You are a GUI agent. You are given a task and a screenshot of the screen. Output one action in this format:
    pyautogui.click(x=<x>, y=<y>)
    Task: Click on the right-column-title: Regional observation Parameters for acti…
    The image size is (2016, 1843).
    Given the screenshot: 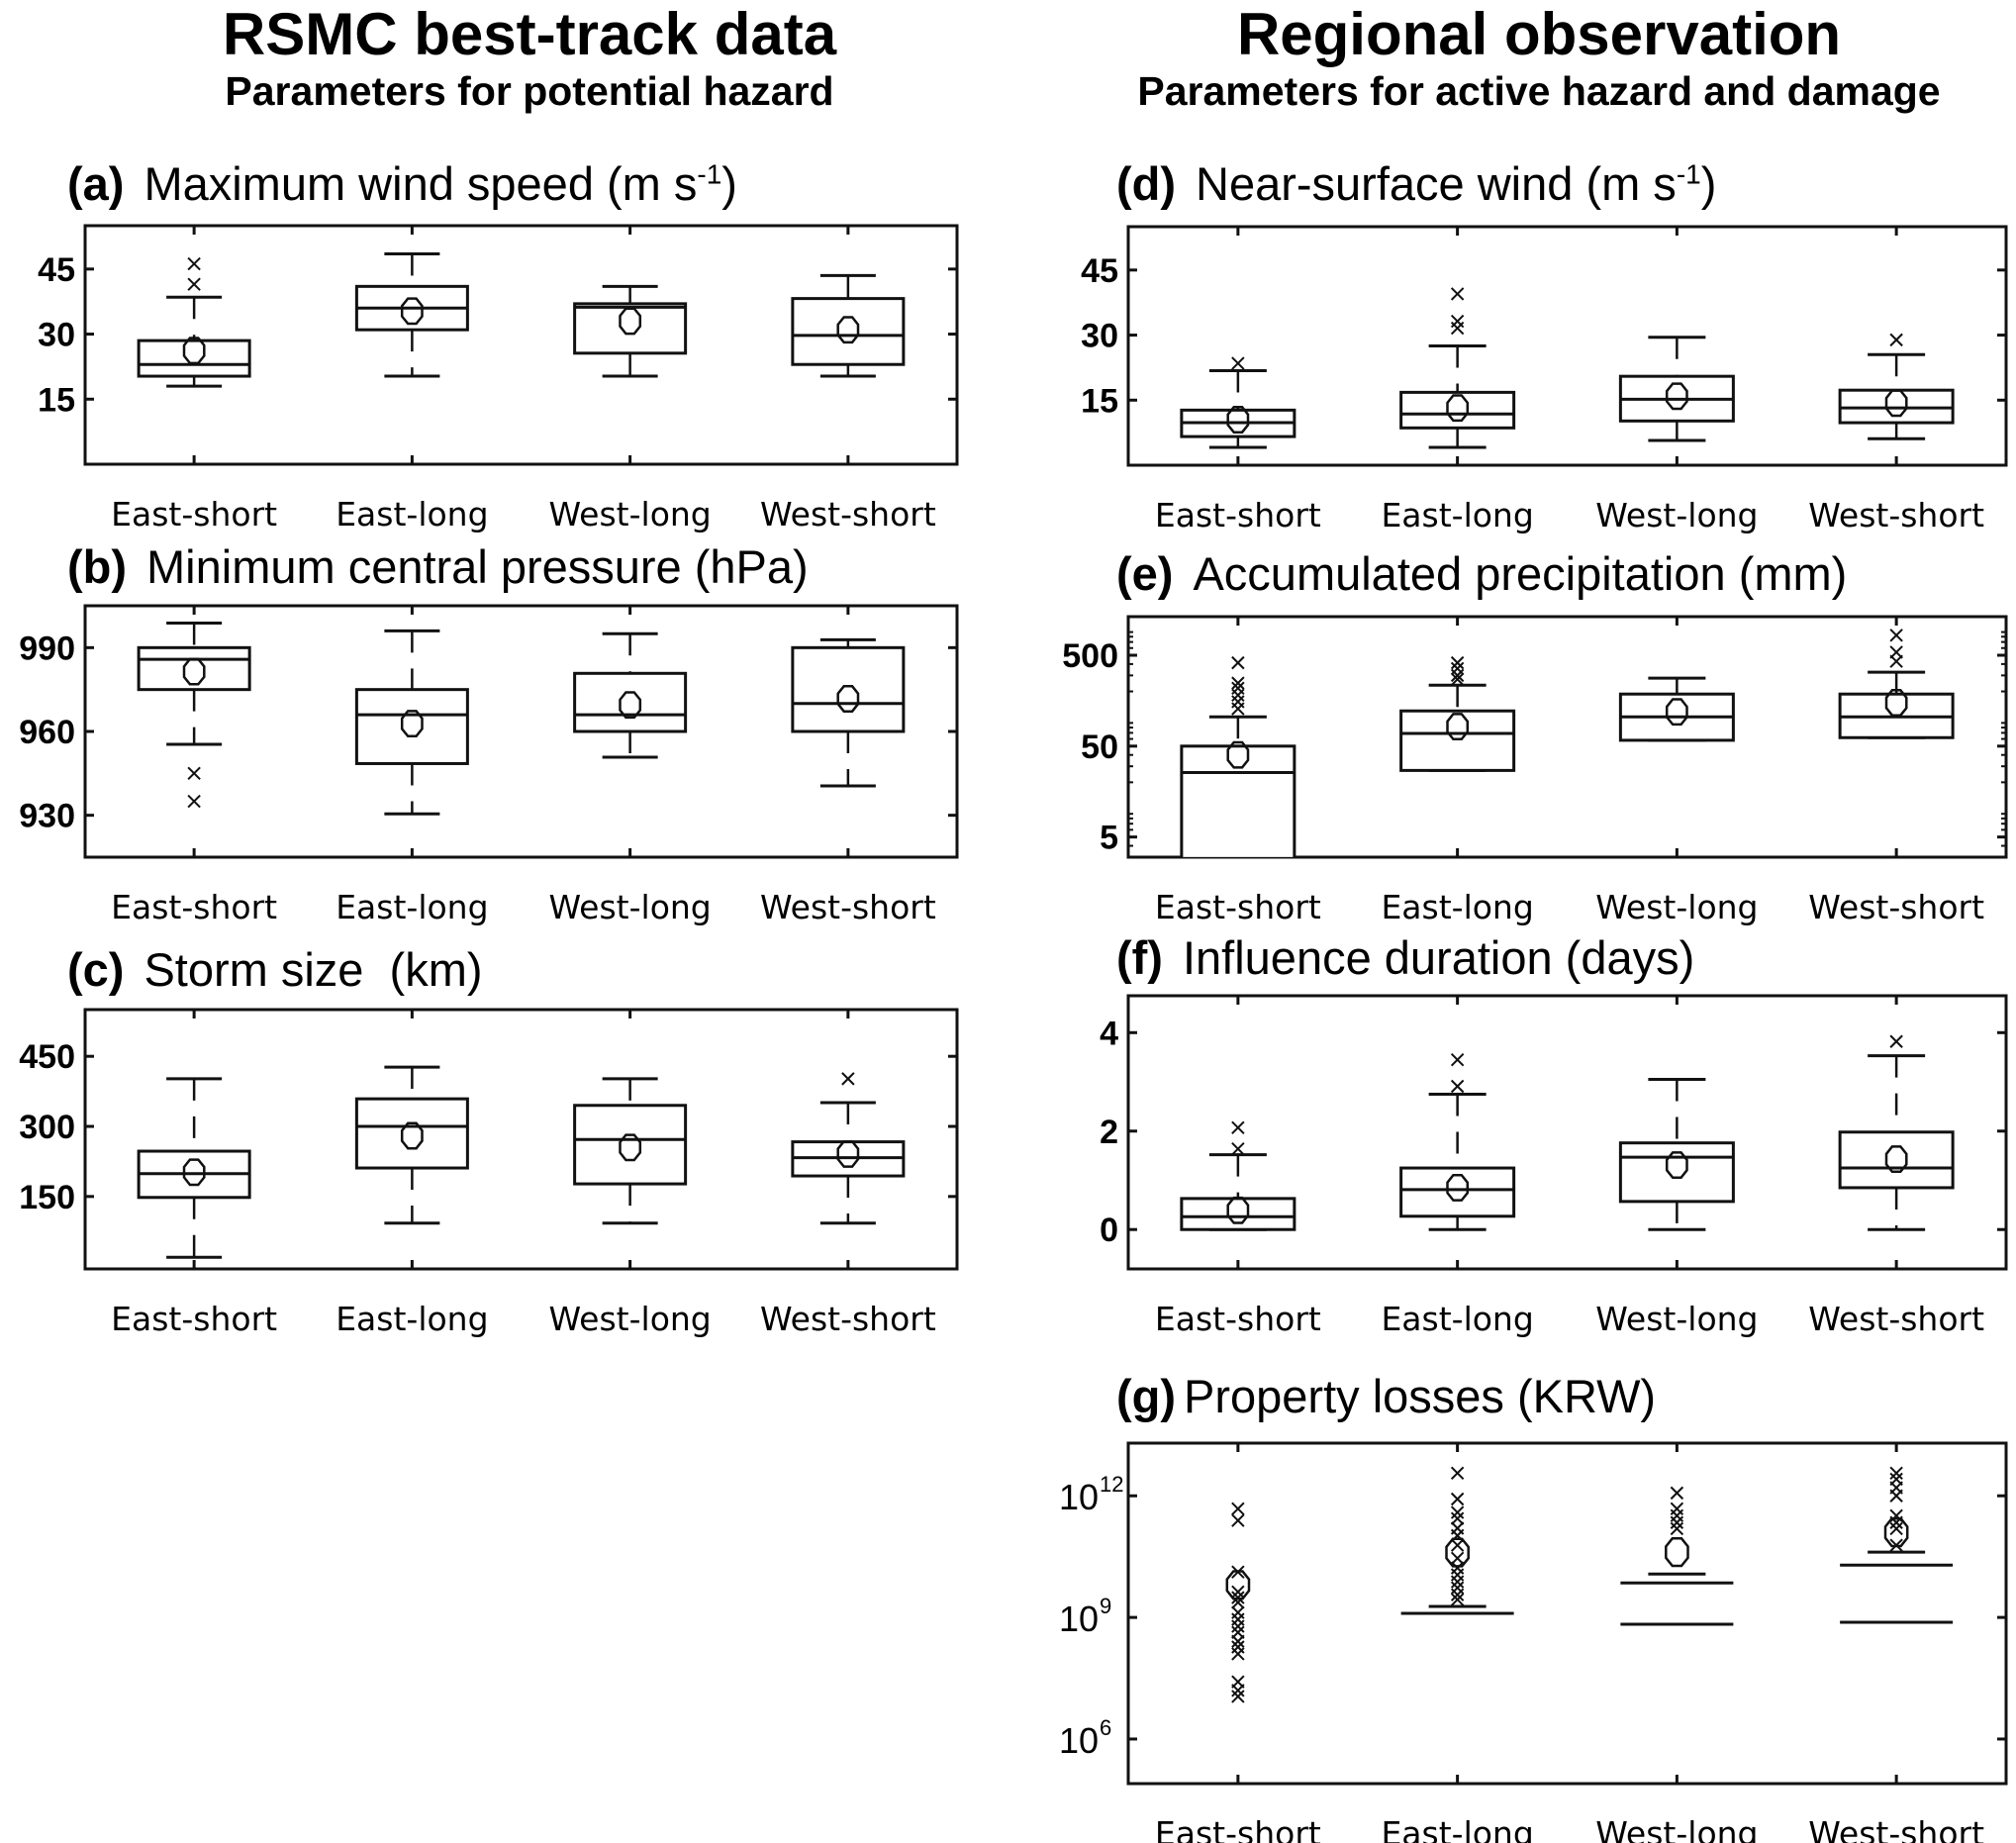 What is the action you would take?
    pyautogui.click(x=1539, y=58)
    